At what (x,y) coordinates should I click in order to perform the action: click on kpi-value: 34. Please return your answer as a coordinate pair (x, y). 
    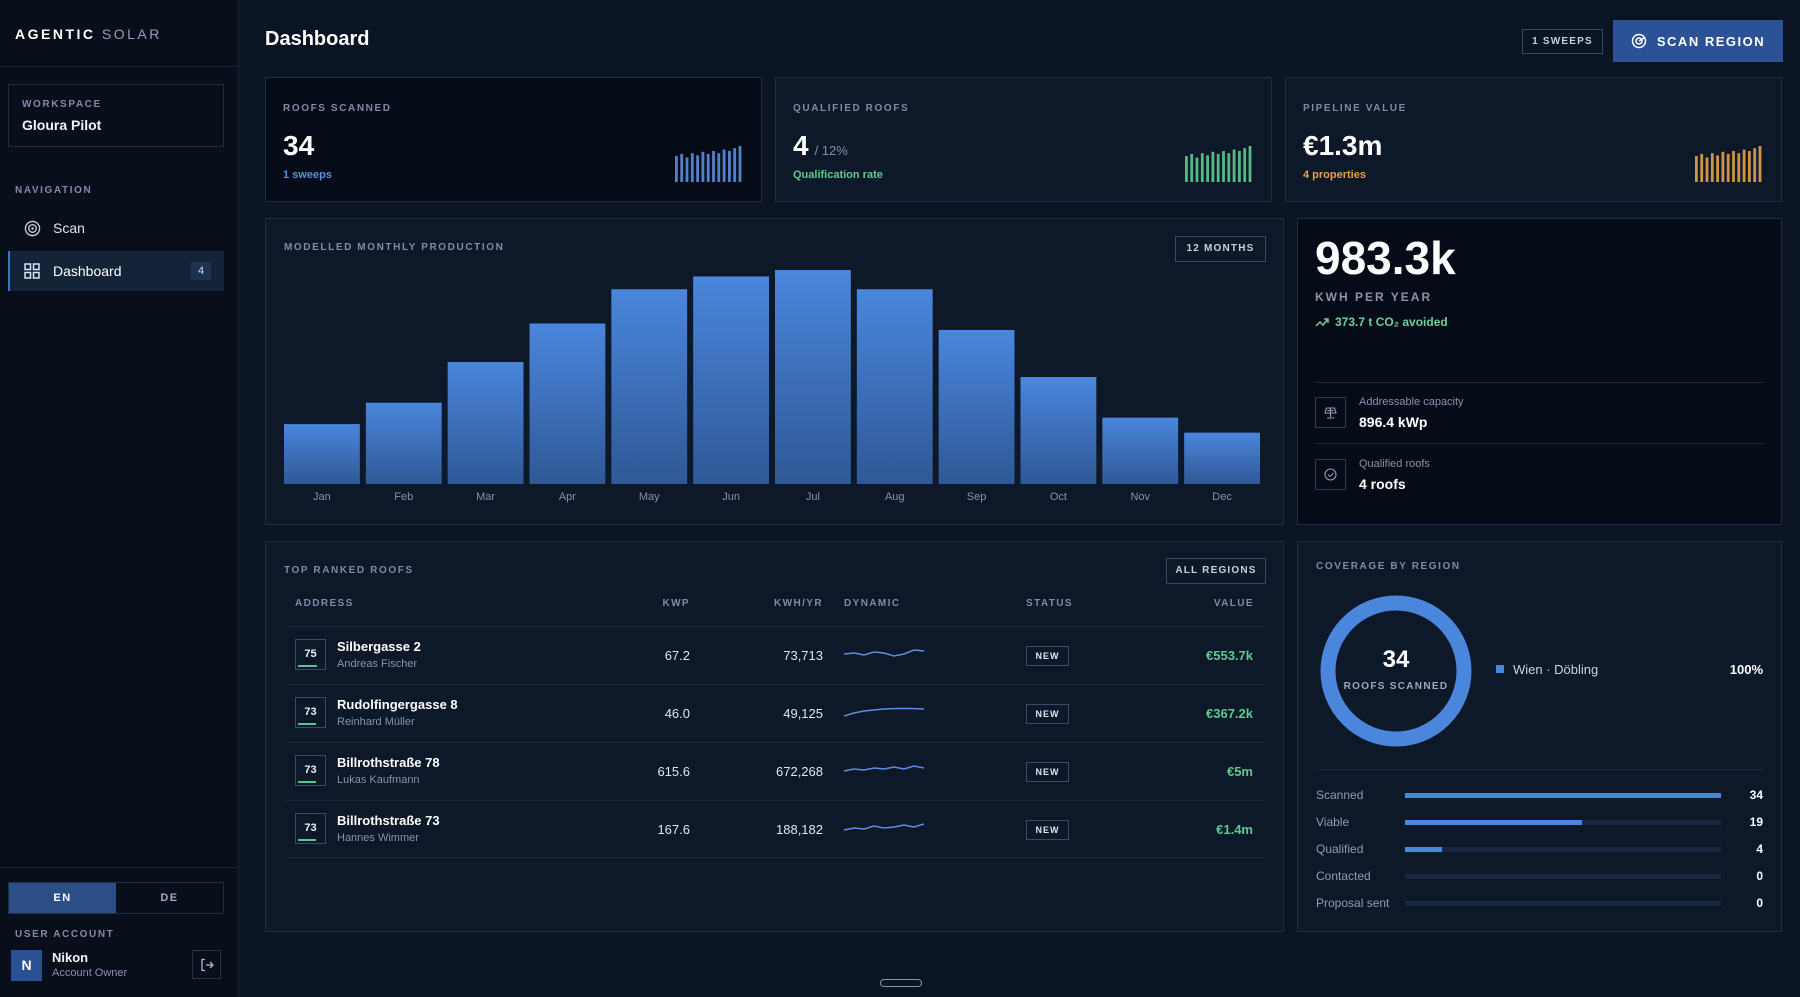
    Looking at the image, I should click on (299, 145).